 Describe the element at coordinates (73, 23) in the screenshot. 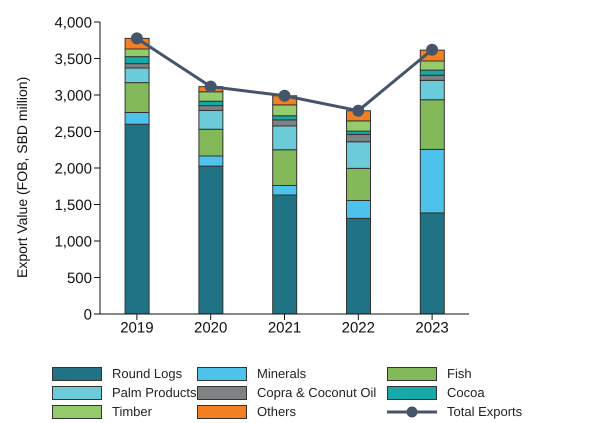

I see `y-tick-label: 4,000` at that location.